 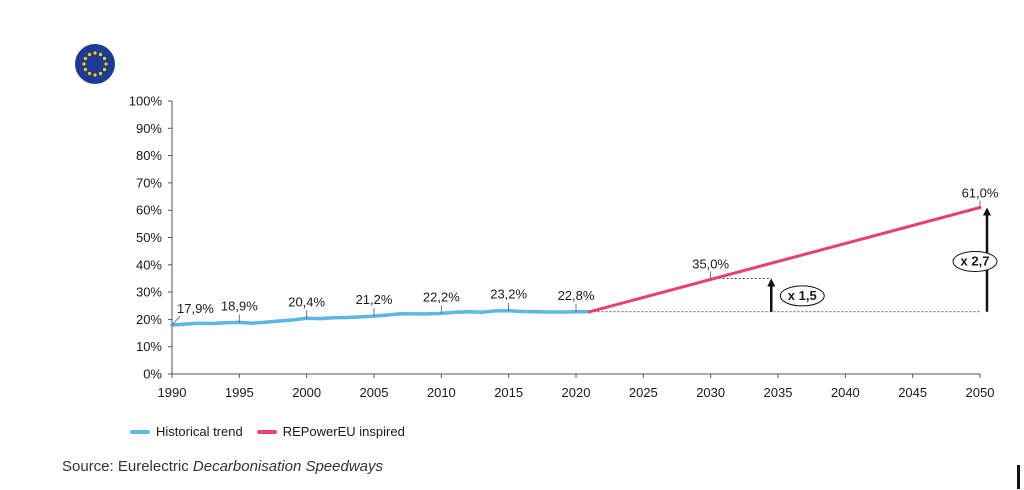 What do you see at coordinates (140, 431) in the screenshot?
I see `legend-swatch-historical` at bounding box center [140, 431].